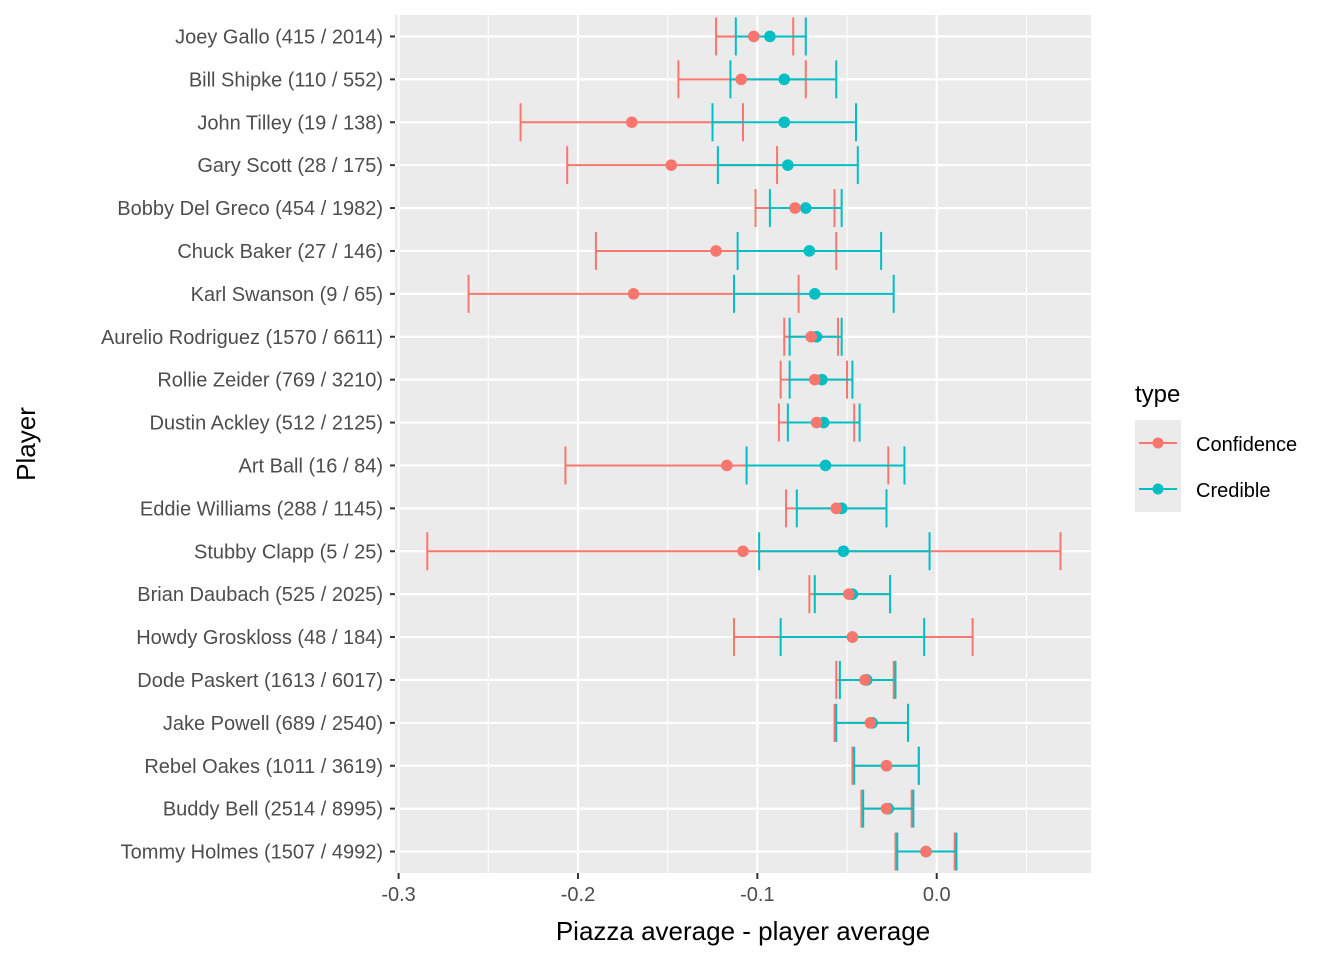 This screenshot has width=1344, height=960. I want to click on legend-entry-credible: Credible, so click(1204, 491).